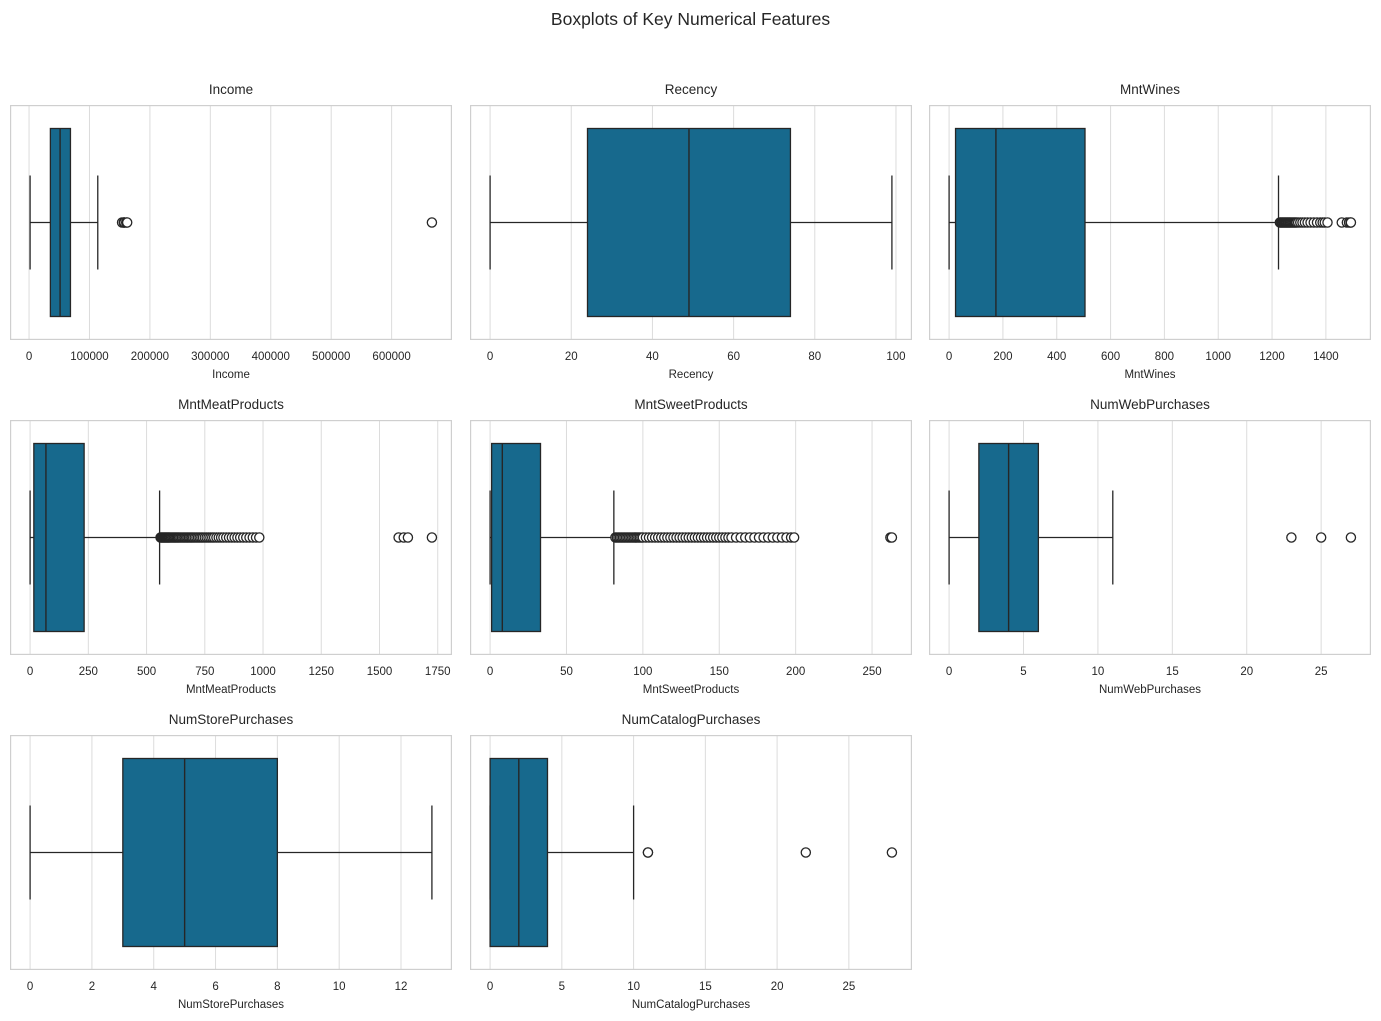 The height and width of the screenshot is (1021, 1381). What do you see at coordinates (1321, 672) in the screenshot?
I see `tick-label: 25` at bounding box center [1321, 672].